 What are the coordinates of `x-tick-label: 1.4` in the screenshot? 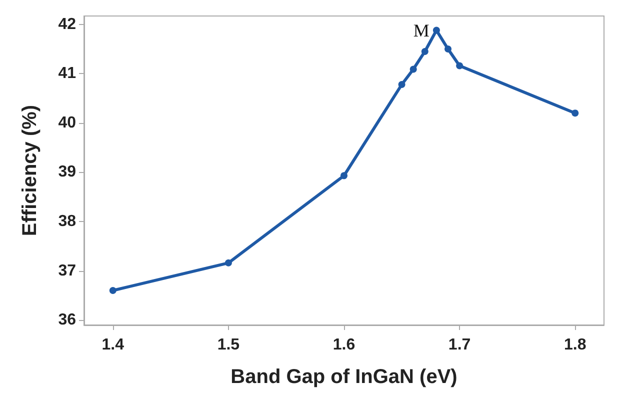 It's located at (113, 345).